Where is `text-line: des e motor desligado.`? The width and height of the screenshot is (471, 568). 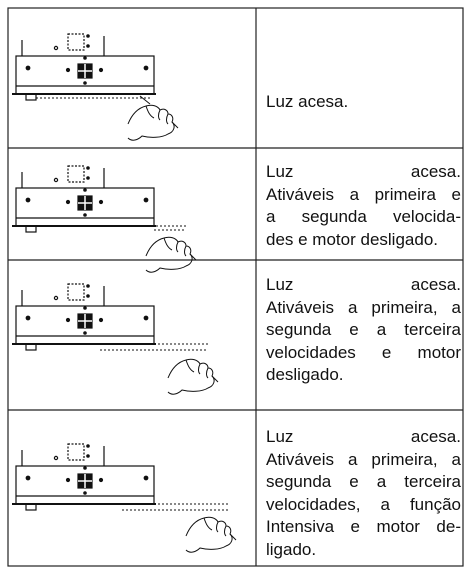
text-line: des e motor desligado. is located at coordinates (352, 239).